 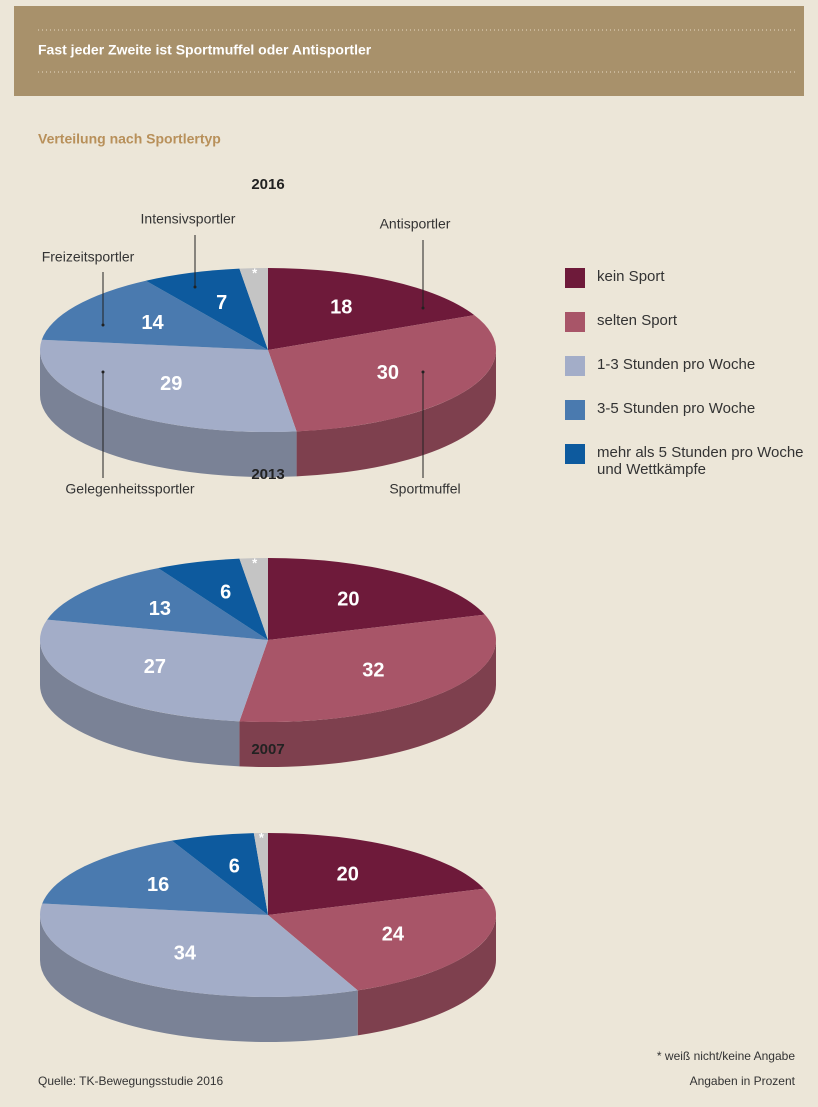 What do you see at coordinates (267, 749) in the screenshot?
I see `pie-title: 2007` at bounding box center [267, 749].